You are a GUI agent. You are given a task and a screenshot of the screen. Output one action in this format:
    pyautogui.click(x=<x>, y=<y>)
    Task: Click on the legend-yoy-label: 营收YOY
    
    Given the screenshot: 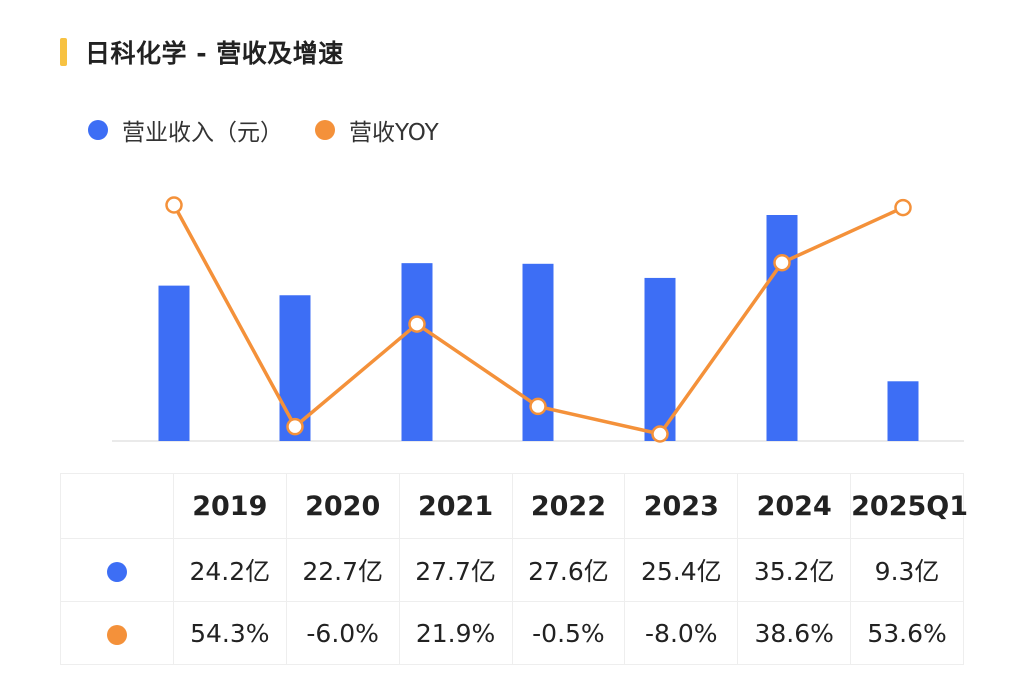 What is the action you would take?
    pyautogui.click(x=394, y=133)
    